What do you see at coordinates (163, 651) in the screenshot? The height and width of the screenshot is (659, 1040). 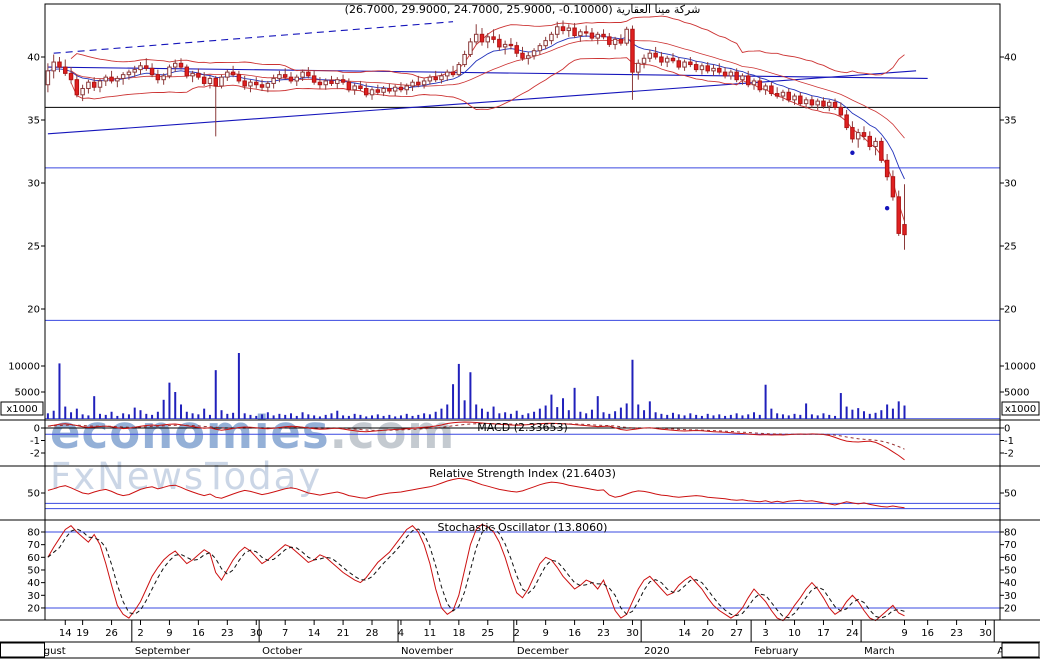 I see `svg-text: September` at bounding box center [163, 651].